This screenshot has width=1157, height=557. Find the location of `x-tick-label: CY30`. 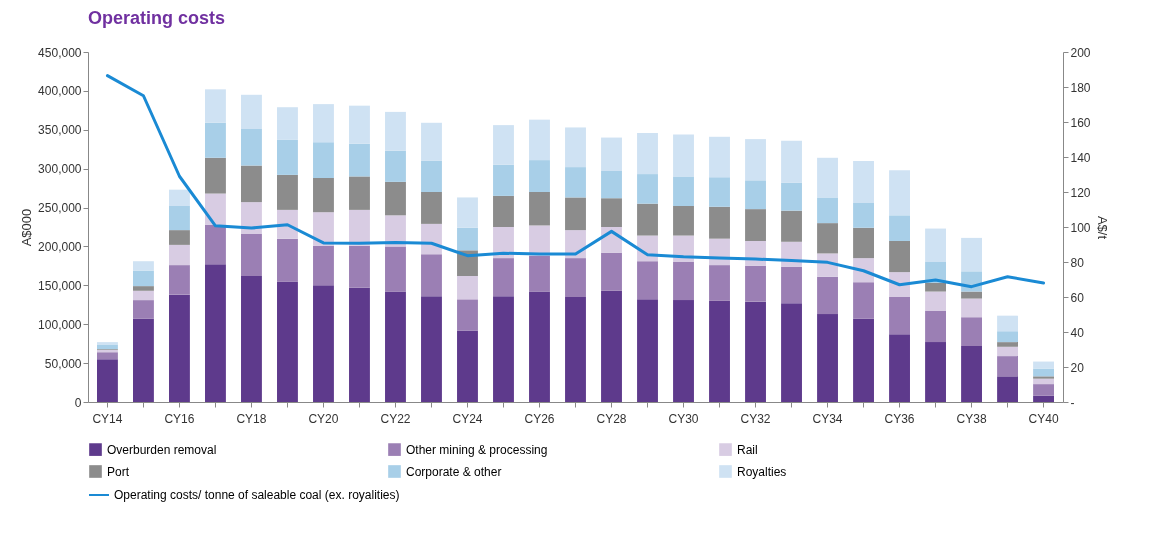

x-tick-label: CY30 is located at coordinates (683, 418).